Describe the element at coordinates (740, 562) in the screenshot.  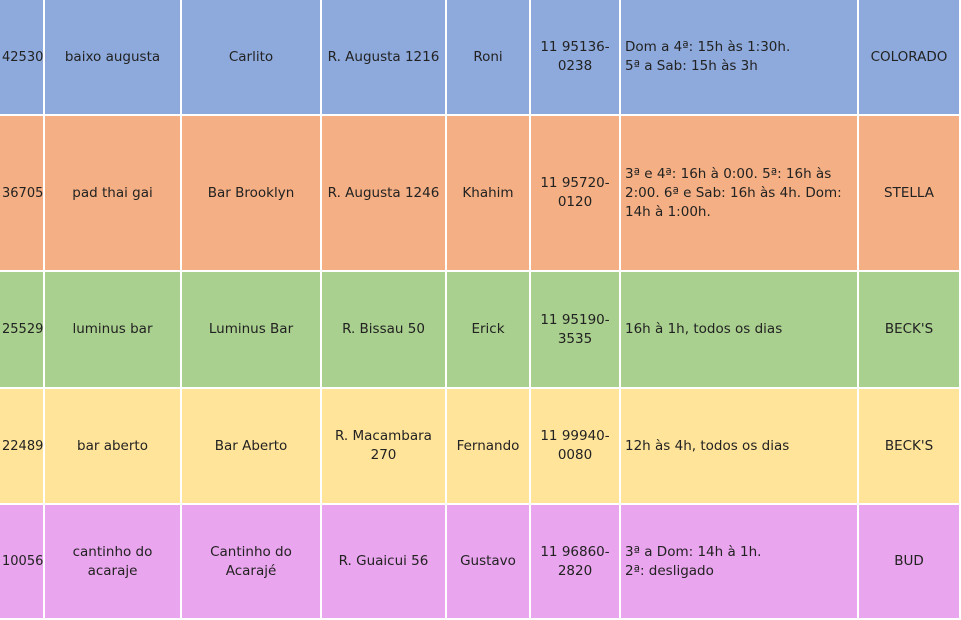
I see `cell: 3ª a Dom: 14h à 1h. 2ª: desligado` at that location.